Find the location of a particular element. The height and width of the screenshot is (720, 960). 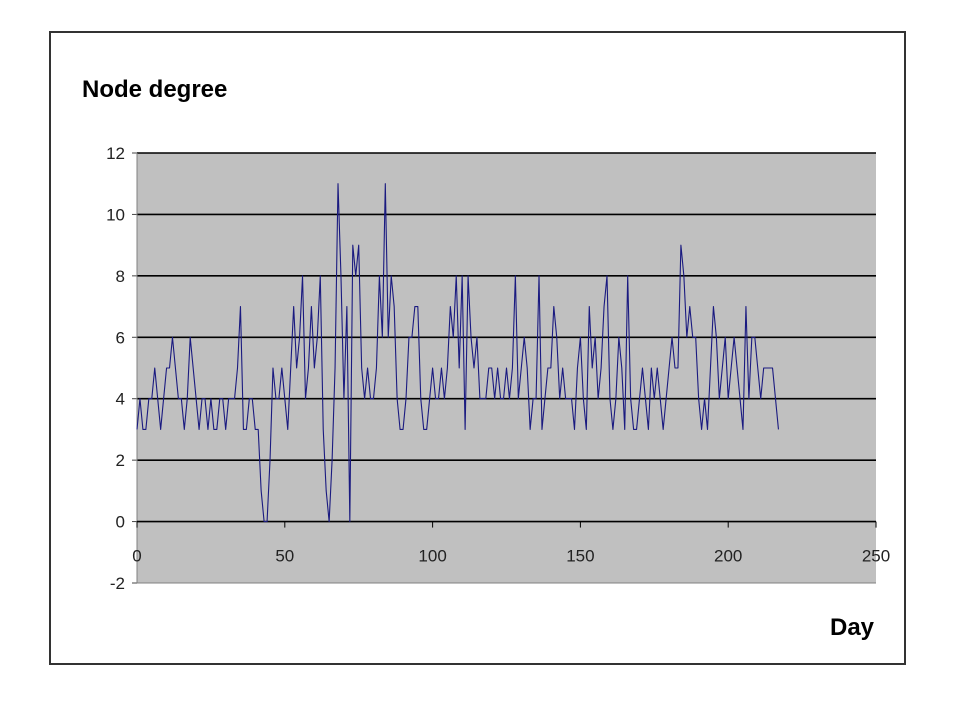

y-tick-label: 4 is located at coordinates (120, 399).